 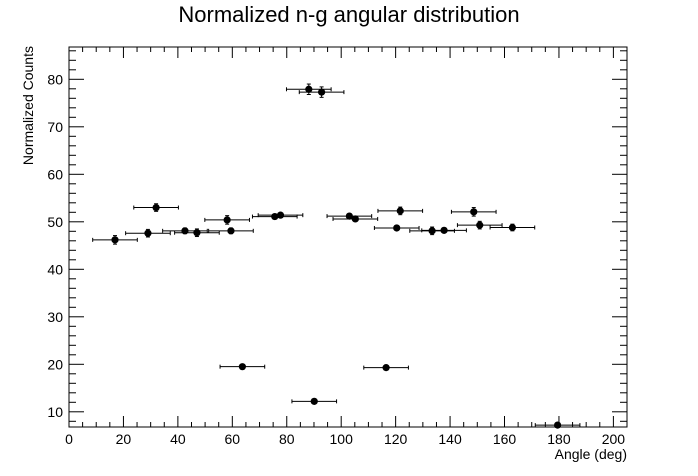 What do you see at coordinates (396, 439) in the screenshot?
I see `x-tick-label: 120` at bounding box center [396, 439].